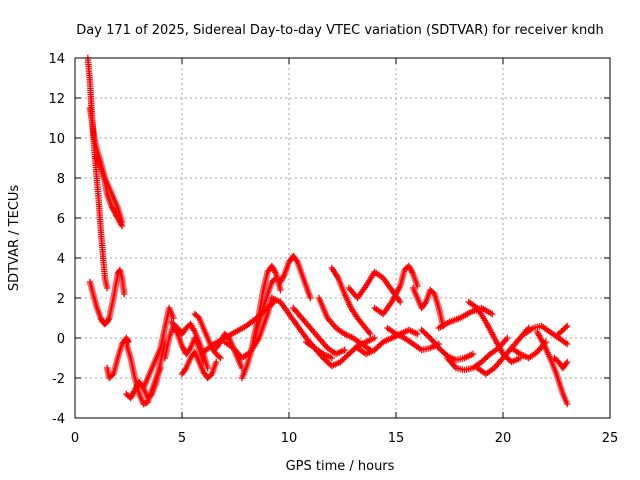 This screenshot has height=480, width=640. I want to click on series-t35, so click(546, 335).